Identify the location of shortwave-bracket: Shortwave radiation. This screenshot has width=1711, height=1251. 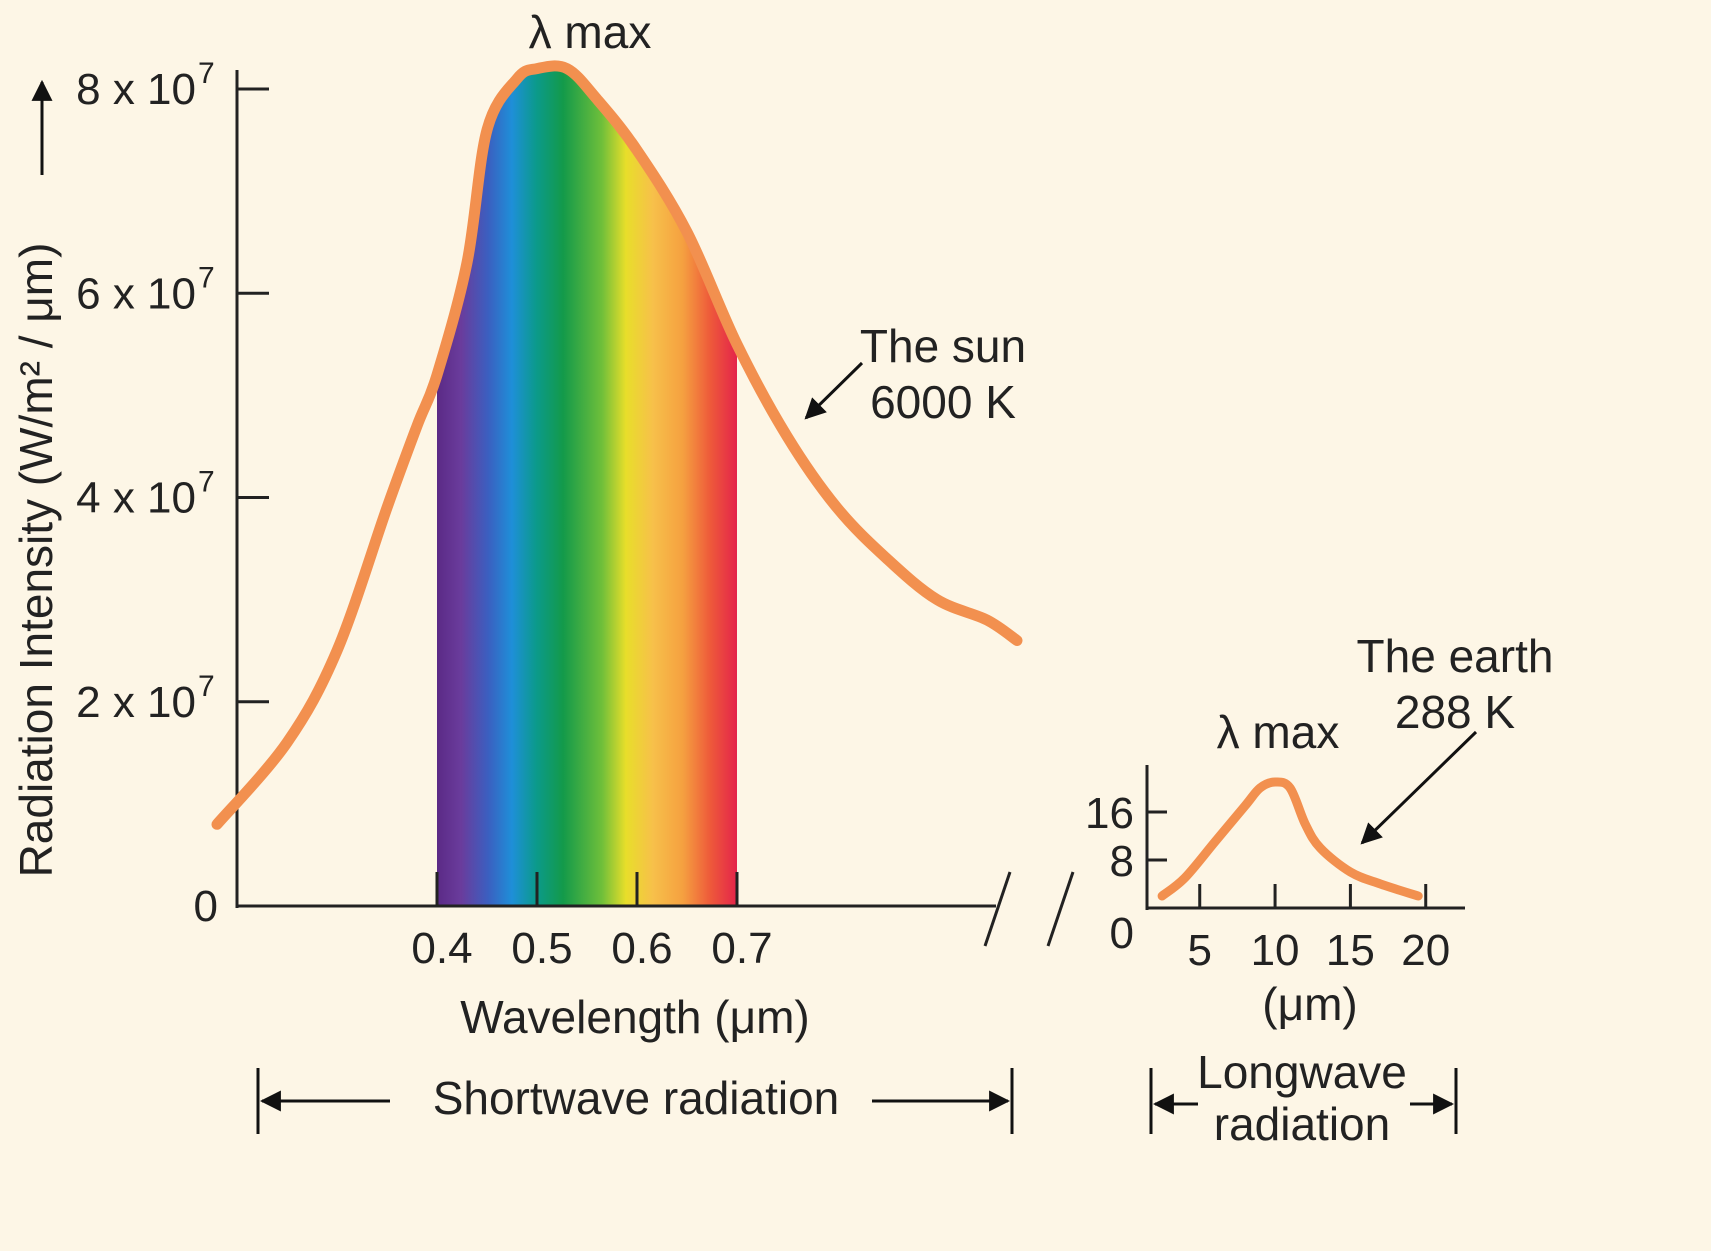
(635, 1101).